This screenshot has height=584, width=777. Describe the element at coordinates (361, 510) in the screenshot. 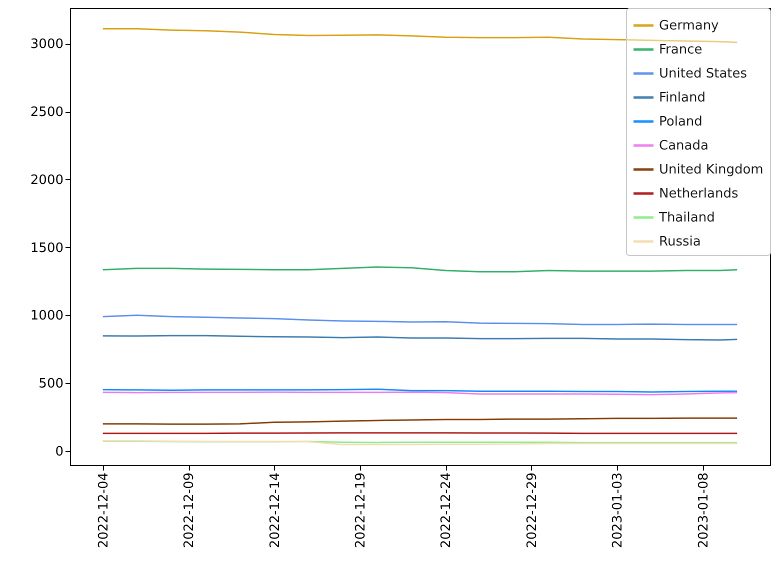

I see `x-tick-label: 2022-12-19` at that location.